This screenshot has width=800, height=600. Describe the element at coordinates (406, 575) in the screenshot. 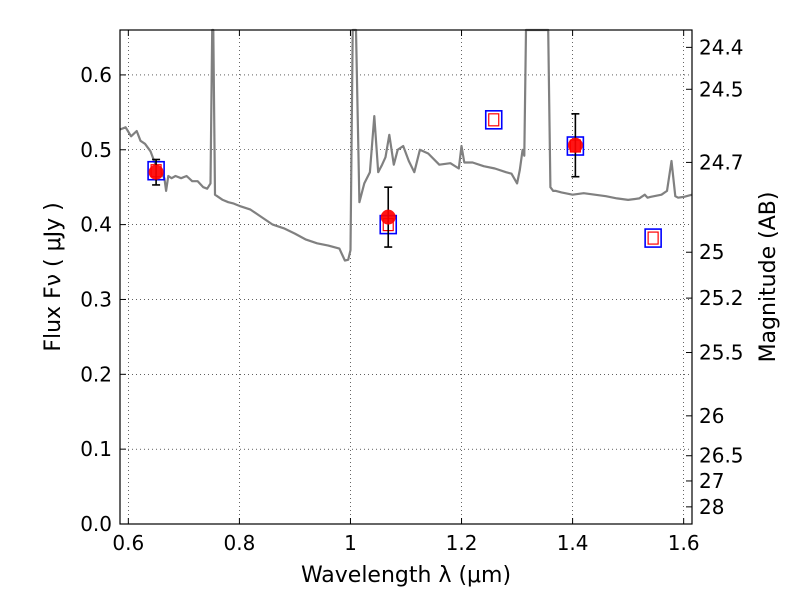

I see `x-axis-label: Wavelength λ (μm)` at that location.